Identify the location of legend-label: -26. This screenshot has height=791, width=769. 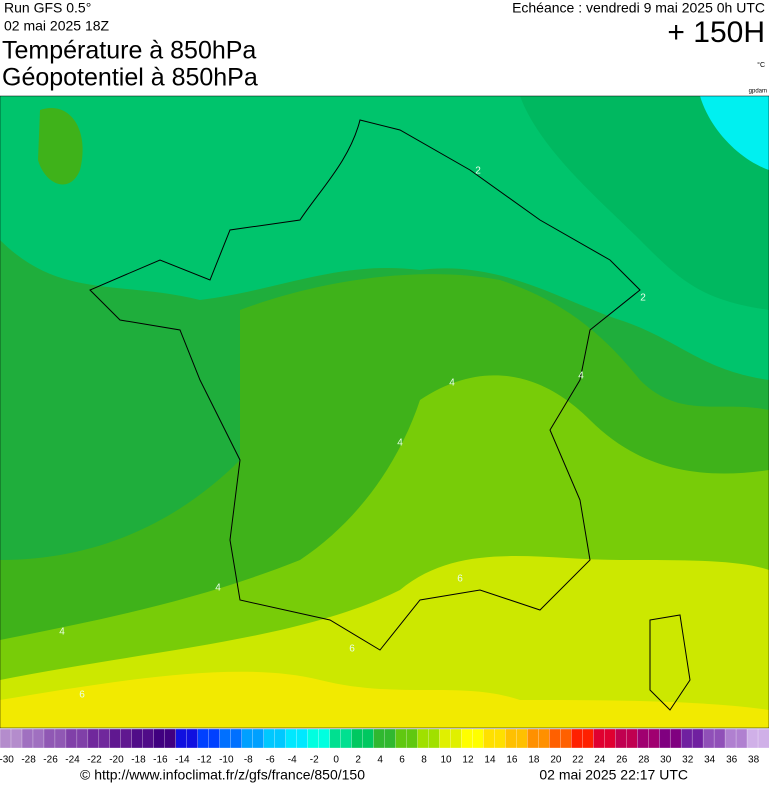
(50, 760).